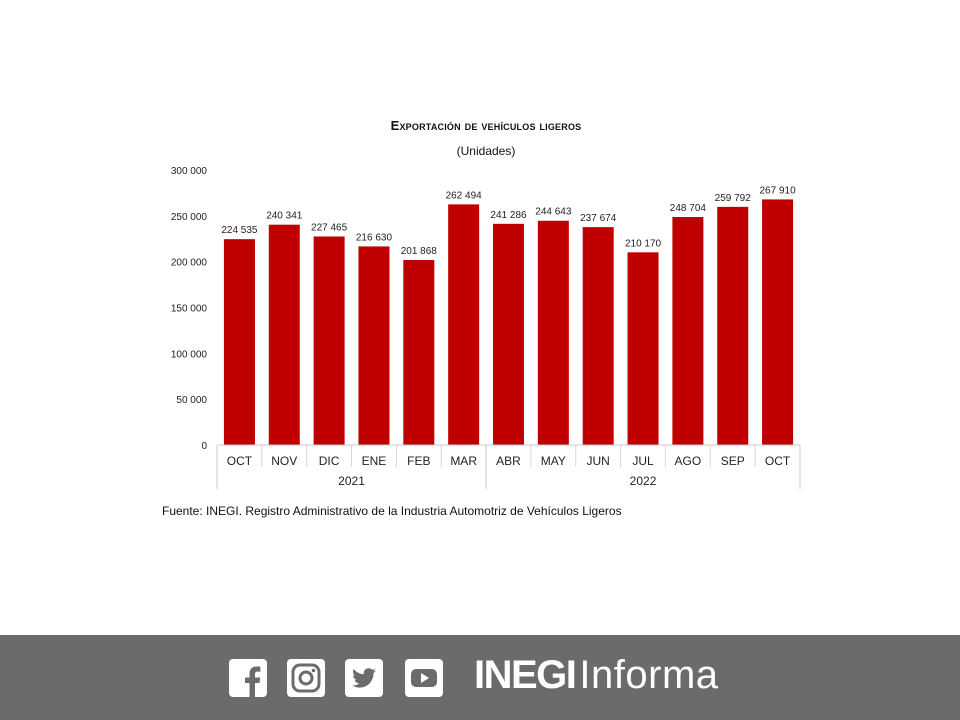  What do you see at coordinates (553, 461) in the screenshot?
I see `x-tick-label: MAY` at bounding box center [553, 461].